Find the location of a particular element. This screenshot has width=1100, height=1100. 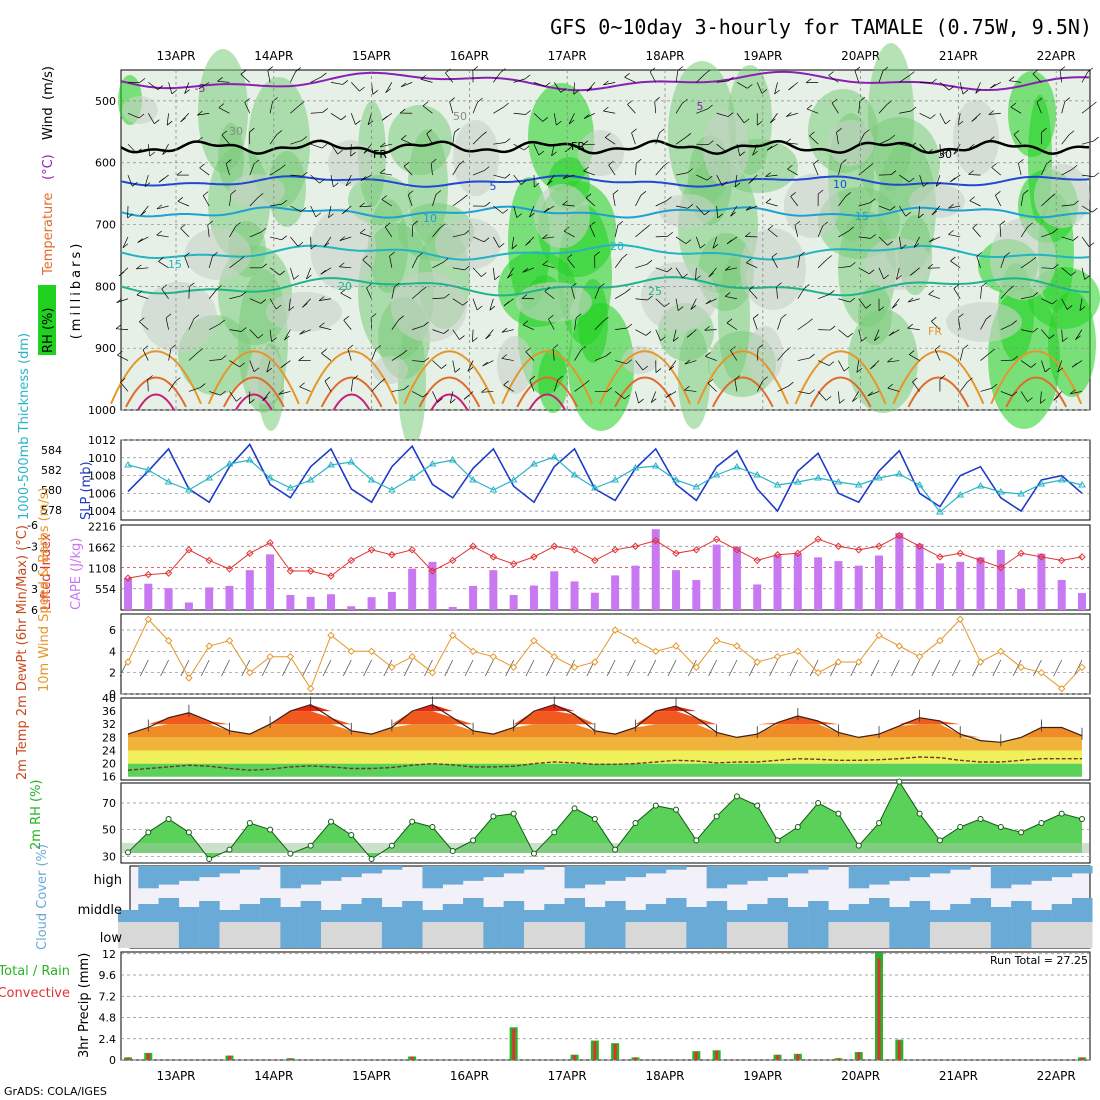

precip-conv-bar is located at coordinates (290, 1059).